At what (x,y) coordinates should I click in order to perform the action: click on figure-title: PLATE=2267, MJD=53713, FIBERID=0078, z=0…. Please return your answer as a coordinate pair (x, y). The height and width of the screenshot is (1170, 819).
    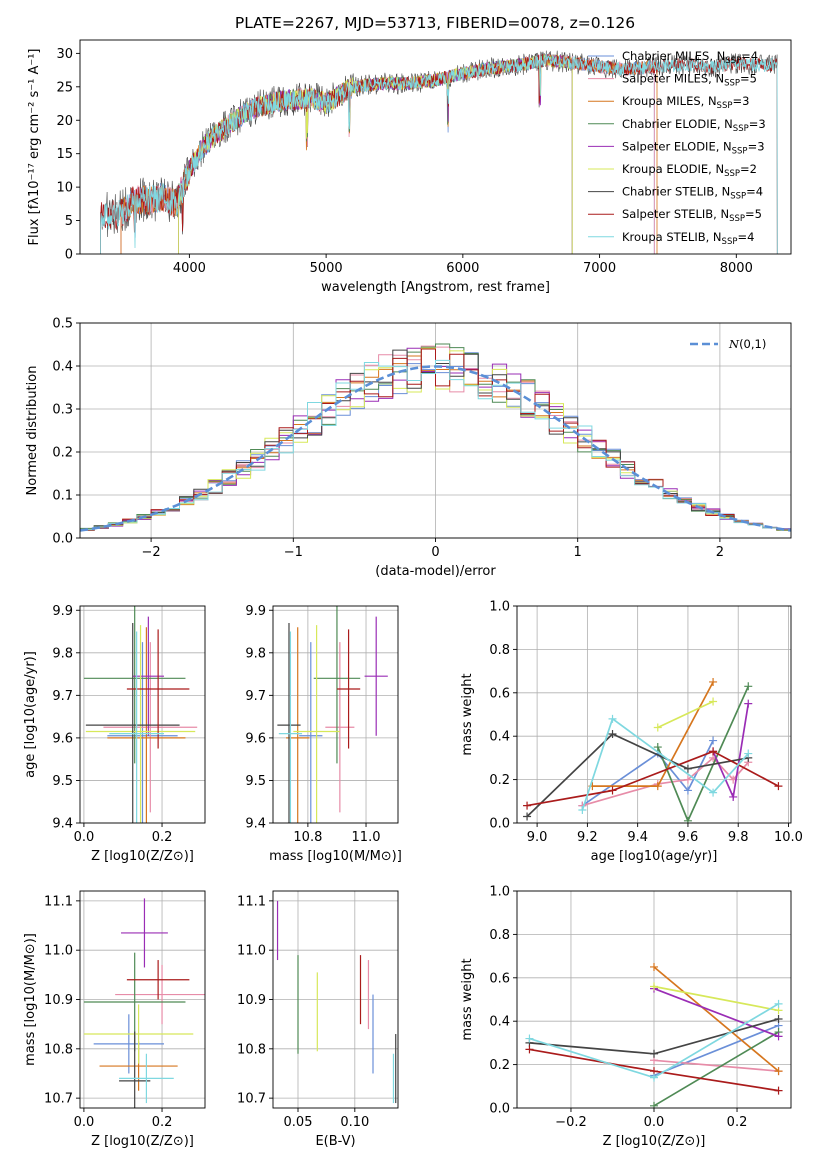
    Looking at the image, I should click on (435, 23).